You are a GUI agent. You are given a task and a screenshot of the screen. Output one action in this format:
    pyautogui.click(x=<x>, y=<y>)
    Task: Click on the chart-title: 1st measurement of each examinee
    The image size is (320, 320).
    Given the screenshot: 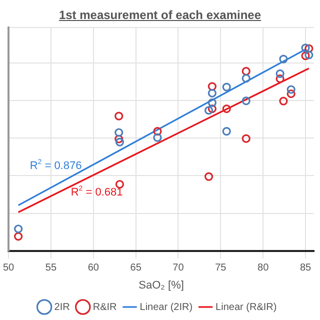 What is the action you would take?
    pyautogui.click(x=160, y=15)
    